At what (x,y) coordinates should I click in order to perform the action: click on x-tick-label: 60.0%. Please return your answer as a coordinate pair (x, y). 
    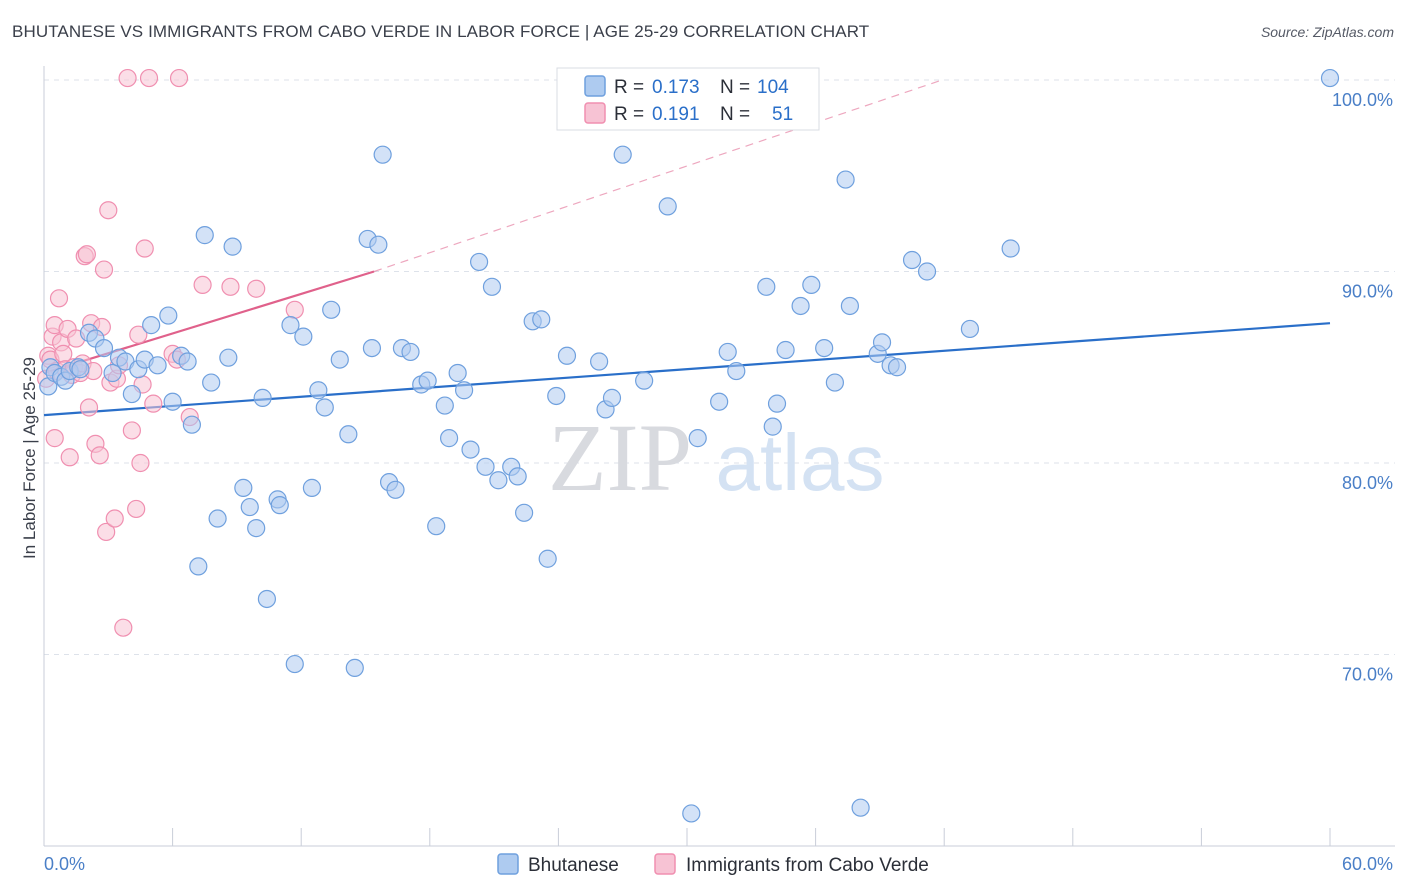
    Looking at the image, I should click on (1367, 864).